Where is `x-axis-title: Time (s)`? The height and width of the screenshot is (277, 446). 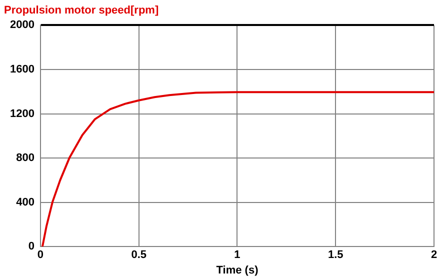 x-axis-title: Time (s) is located at coordinates (237, 270).